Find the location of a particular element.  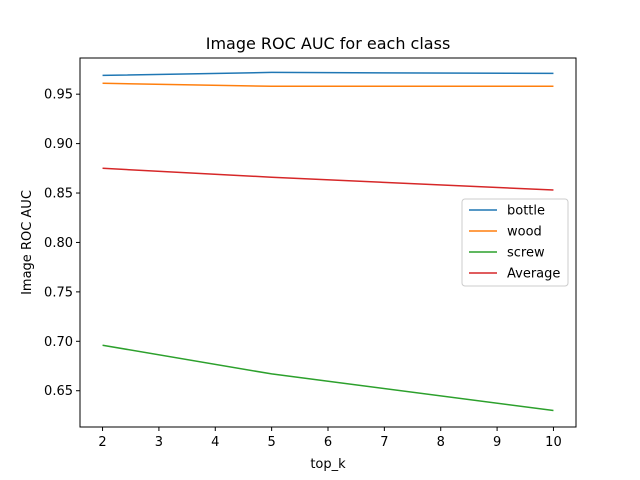

x-tick-label: 9 is located at coordinates (497, 442).